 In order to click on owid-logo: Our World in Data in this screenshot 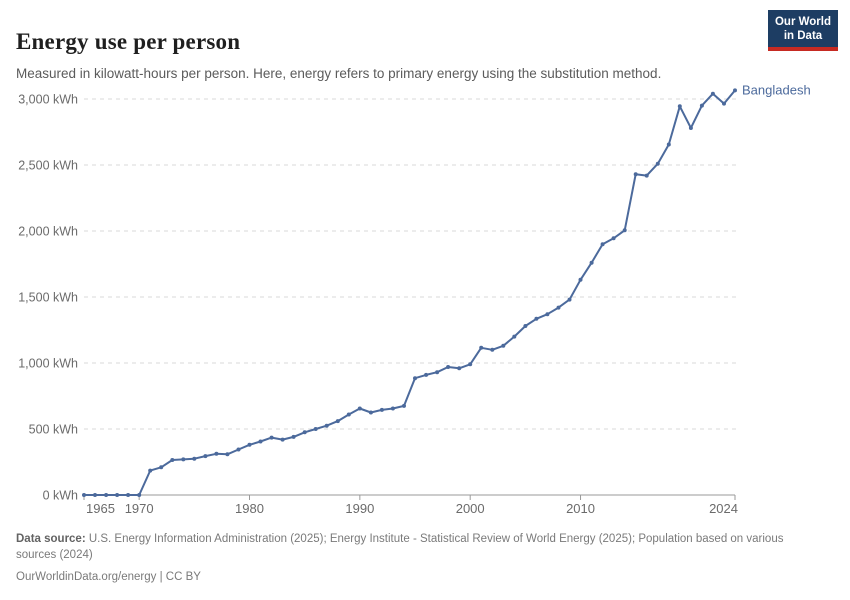, I will do `click(803, 30)`.